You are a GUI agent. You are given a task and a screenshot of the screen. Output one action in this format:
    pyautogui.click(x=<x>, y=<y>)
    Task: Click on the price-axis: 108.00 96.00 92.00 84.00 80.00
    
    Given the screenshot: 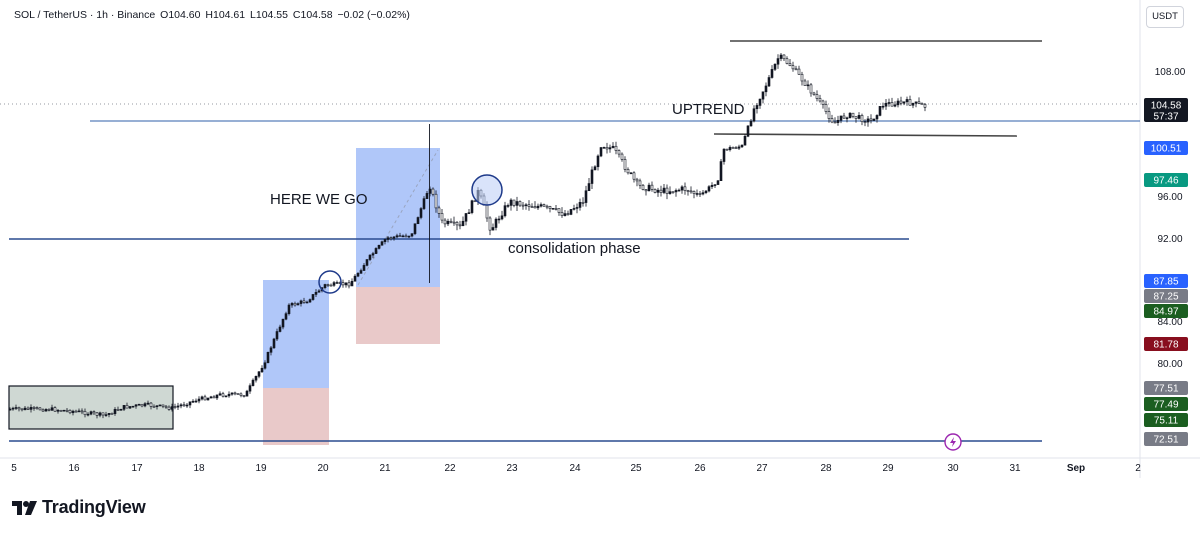 What is the action you would take?
    pyautogui.click(x=1170, y=218)
    